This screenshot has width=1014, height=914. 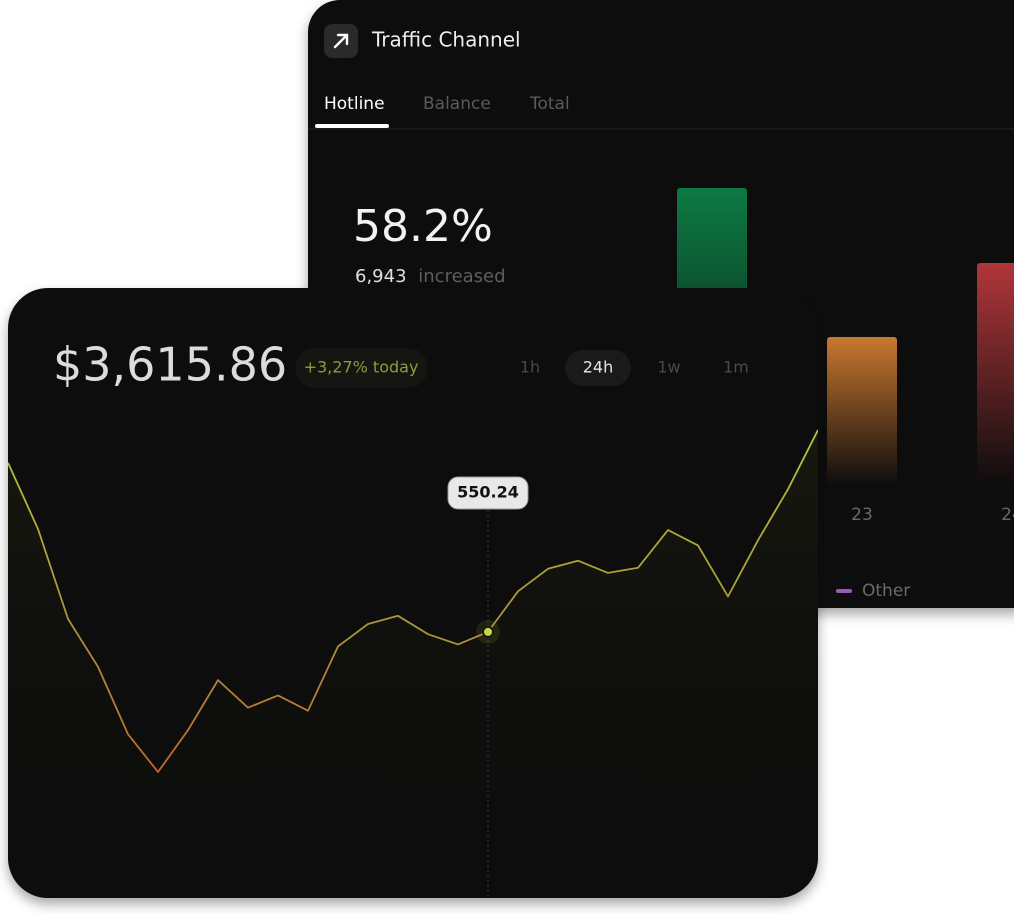 I want to click on stat: 58.2%, so click(x=423, y=226).